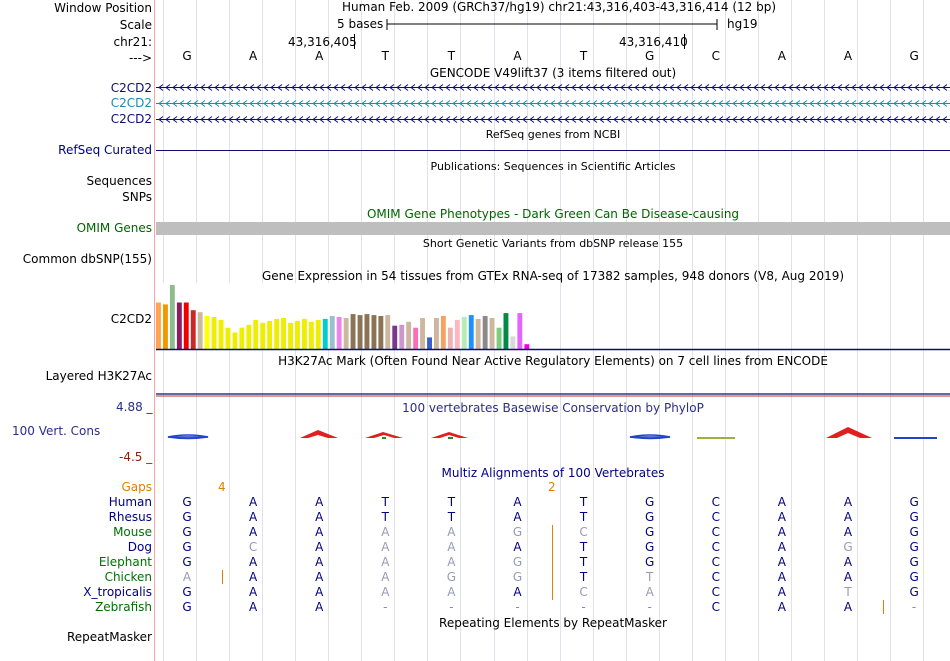 This screenshot has width=950, height=661. Describe the element at coordinates (98, 376) in the screenshot. I see `h3k27ac-label: Layered H3K27Ac` at that location.